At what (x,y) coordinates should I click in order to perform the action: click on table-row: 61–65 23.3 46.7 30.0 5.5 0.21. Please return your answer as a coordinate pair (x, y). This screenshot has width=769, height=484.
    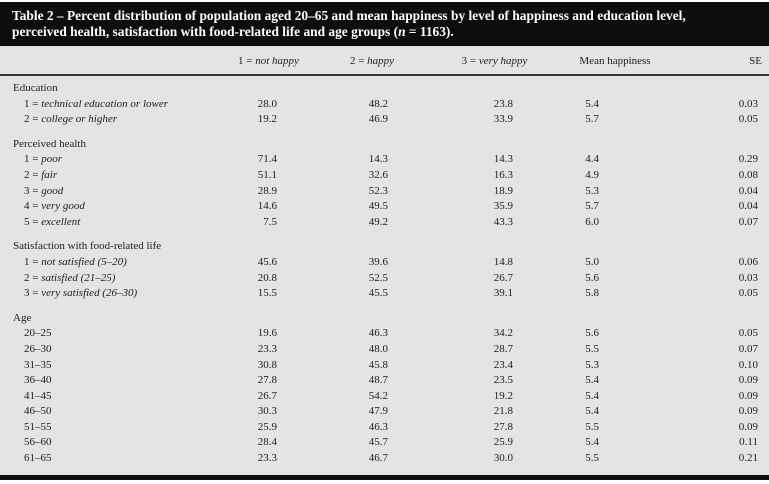
    Looking at the image, I should click on (384, 459).